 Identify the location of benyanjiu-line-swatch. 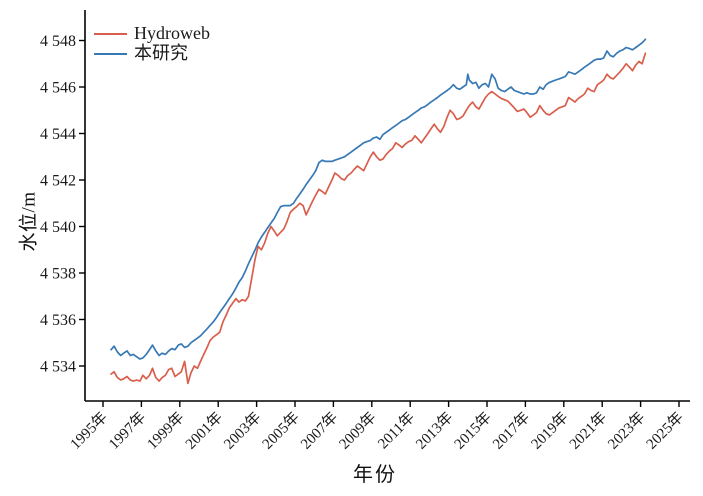
(110, 53).